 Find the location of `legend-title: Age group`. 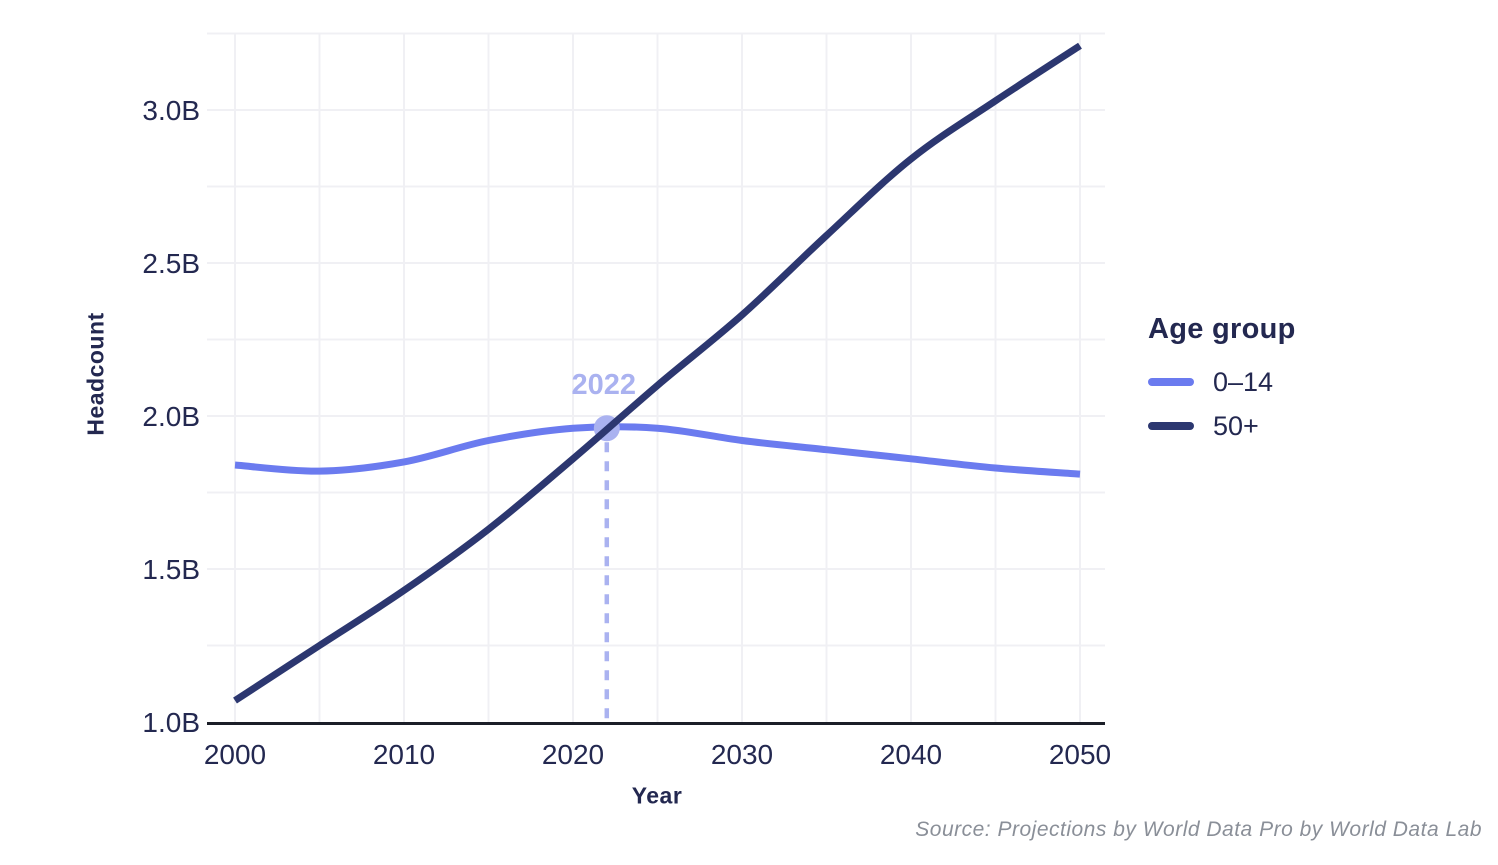

legend-title: Age group is located at coordinates (1222, 329).